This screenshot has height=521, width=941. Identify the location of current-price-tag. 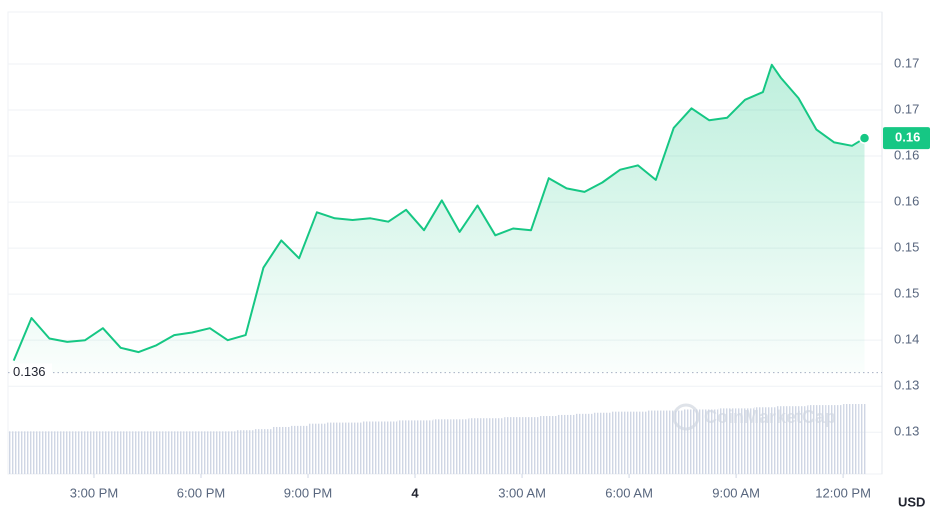
(906, 138).